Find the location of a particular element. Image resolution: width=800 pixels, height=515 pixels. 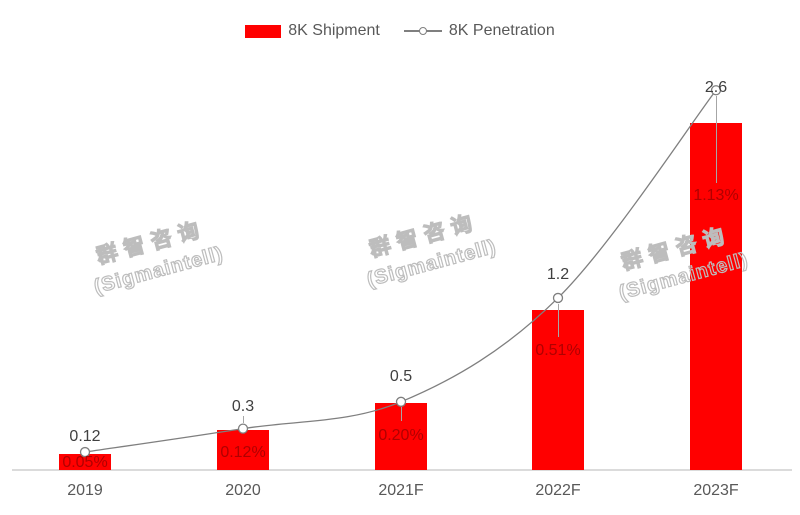

shipment-value-label: 0.12 is located at coordinates (85, 437).